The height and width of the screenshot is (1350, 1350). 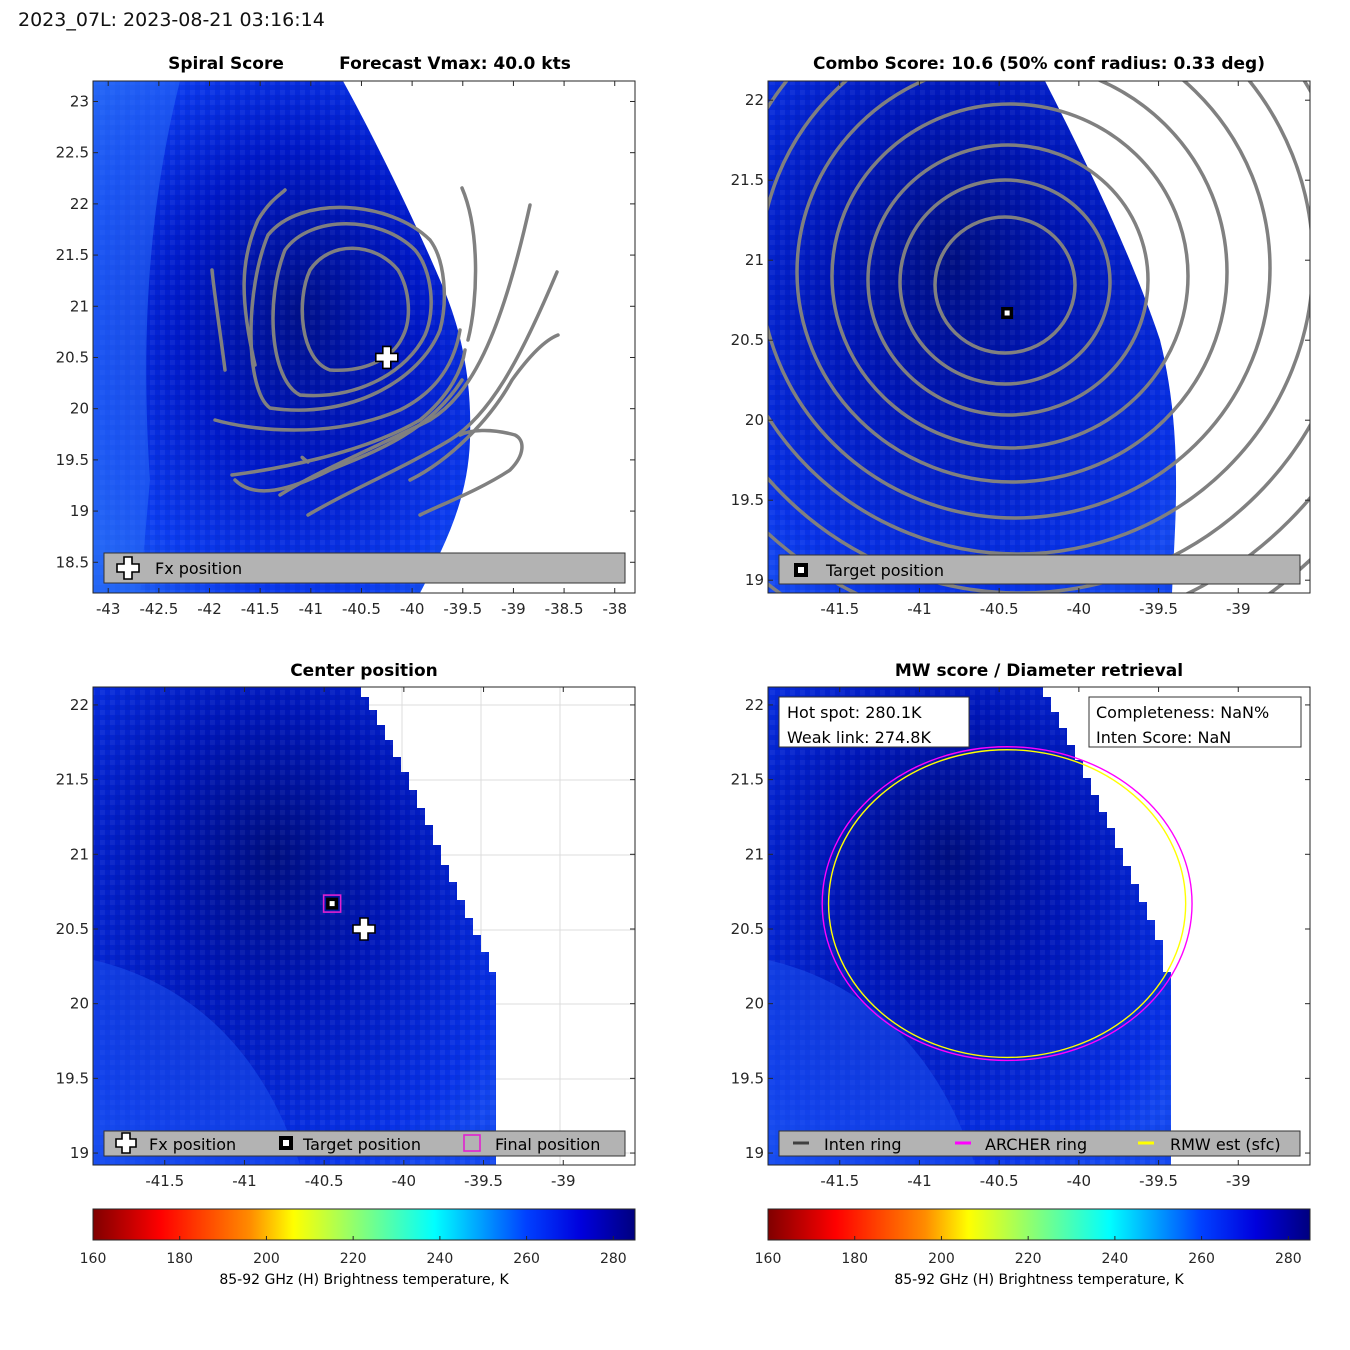 I want to click on panel-title-left: Spiral Score, so click(x=226, y=64).